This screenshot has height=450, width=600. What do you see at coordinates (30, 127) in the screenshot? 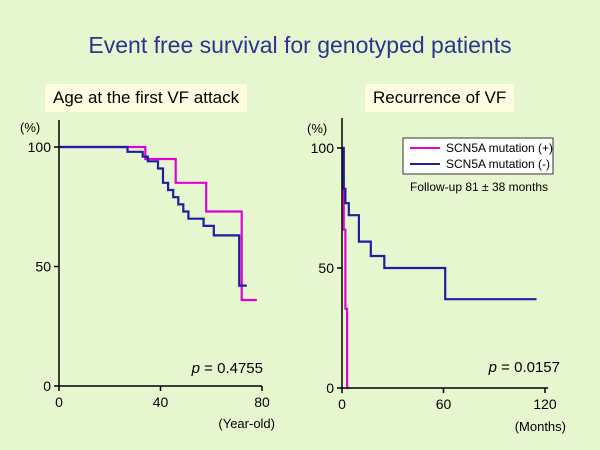
I see `left-y-unit: (%)` at bounding box center [30, 127].